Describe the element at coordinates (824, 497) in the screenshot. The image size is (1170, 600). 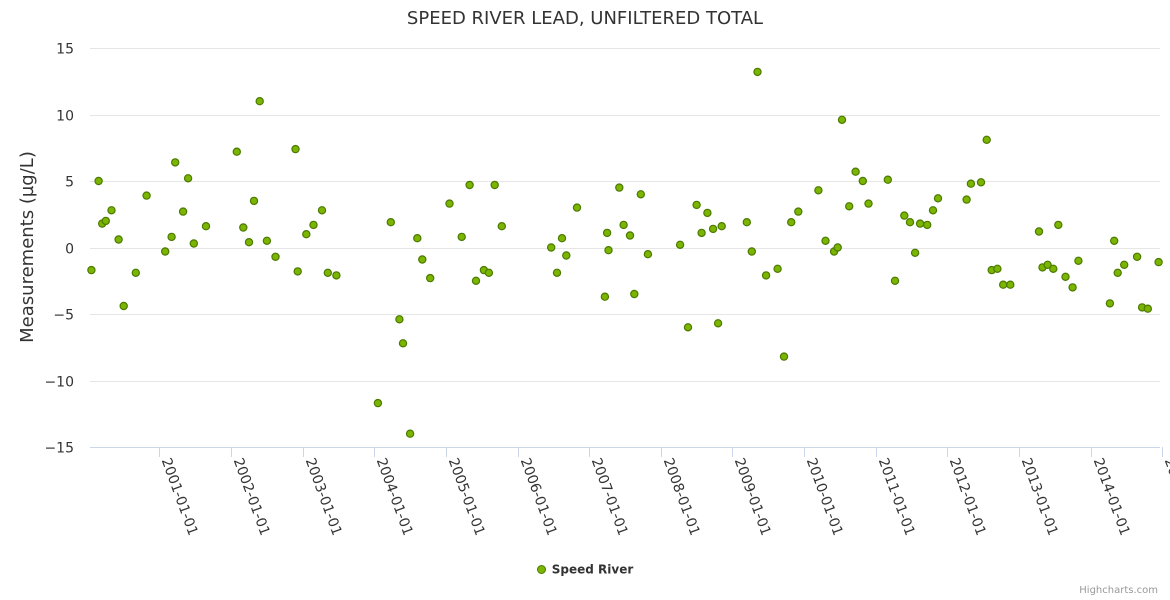
I see `x-tick-label: 2010-01-01` at that location.